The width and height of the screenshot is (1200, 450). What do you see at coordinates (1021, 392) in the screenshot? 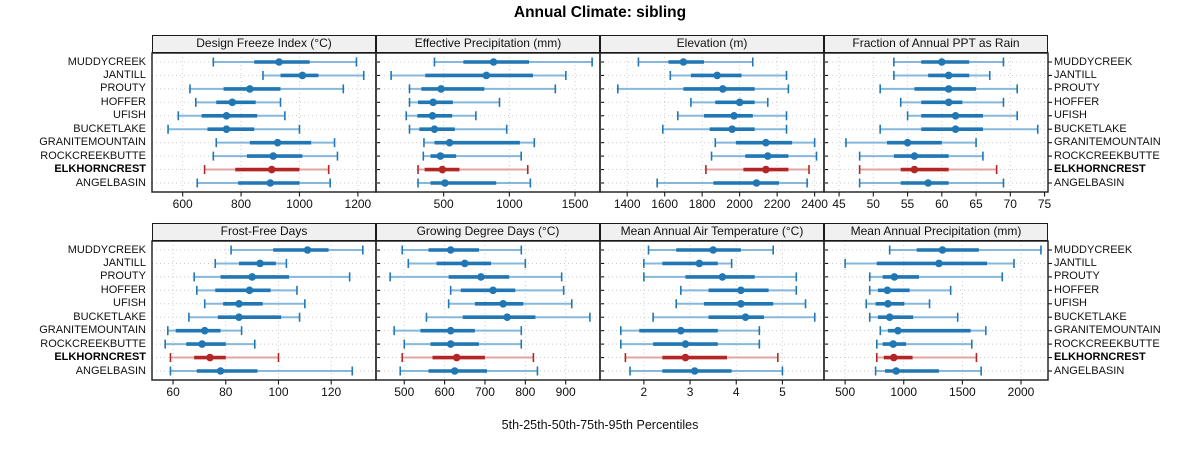
I see `x-tick-label: 2000` at bounding box center [1021, 392].